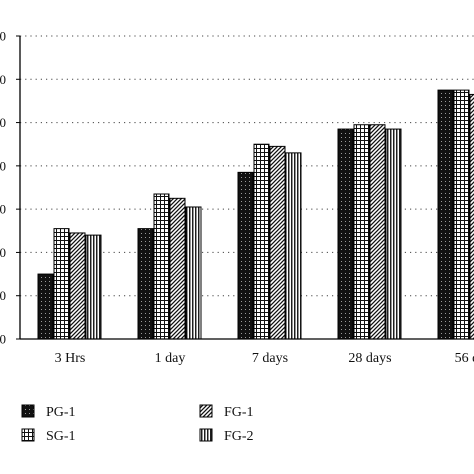 The width and height of the screenshot is (474, 474). What do you see at coordinates (70, 358) in the screenshot?
I see `x-tick-label: 3 Hrs` at bounding box center [70, 358].